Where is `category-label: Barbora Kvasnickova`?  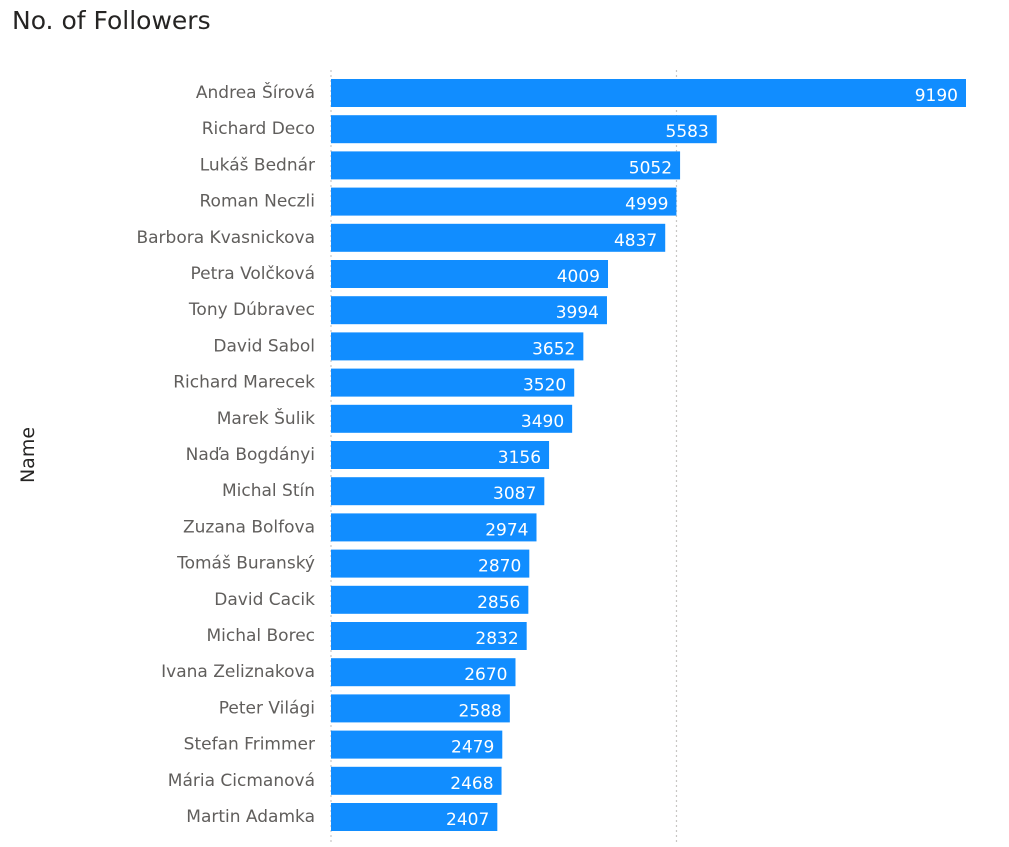
category-label: Barbora Kvasnickova is located at coordinates (225, 238).